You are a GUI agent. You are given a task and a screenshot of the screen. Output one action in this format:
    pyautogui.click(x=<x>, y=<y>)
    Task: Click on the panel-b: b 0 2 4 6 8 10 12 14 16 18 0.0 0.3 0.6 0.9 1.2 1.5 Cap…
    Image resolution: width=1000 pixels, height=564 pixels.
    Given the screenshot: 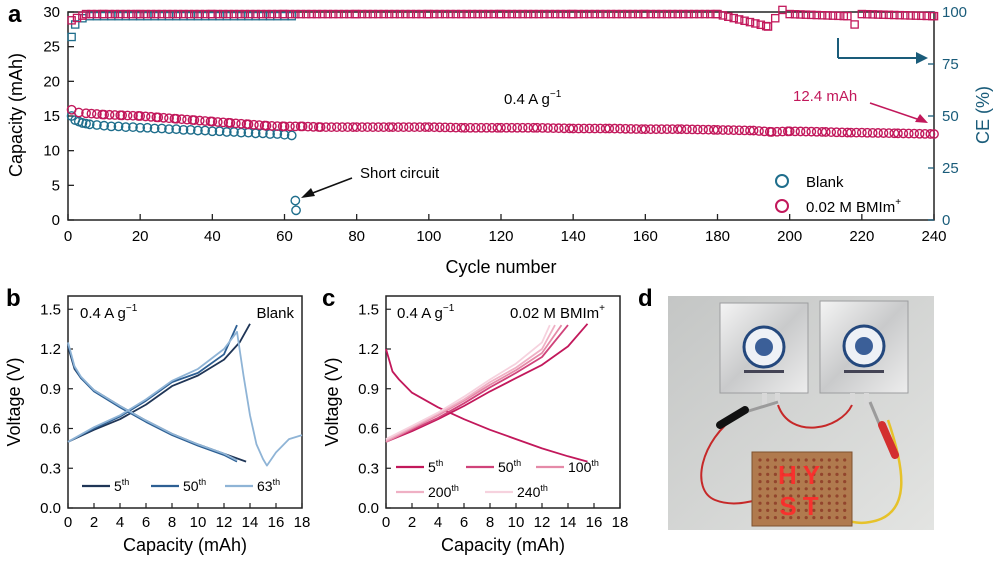 What is the action you would take?
    pyautogui.click(x=157, y=420)
    